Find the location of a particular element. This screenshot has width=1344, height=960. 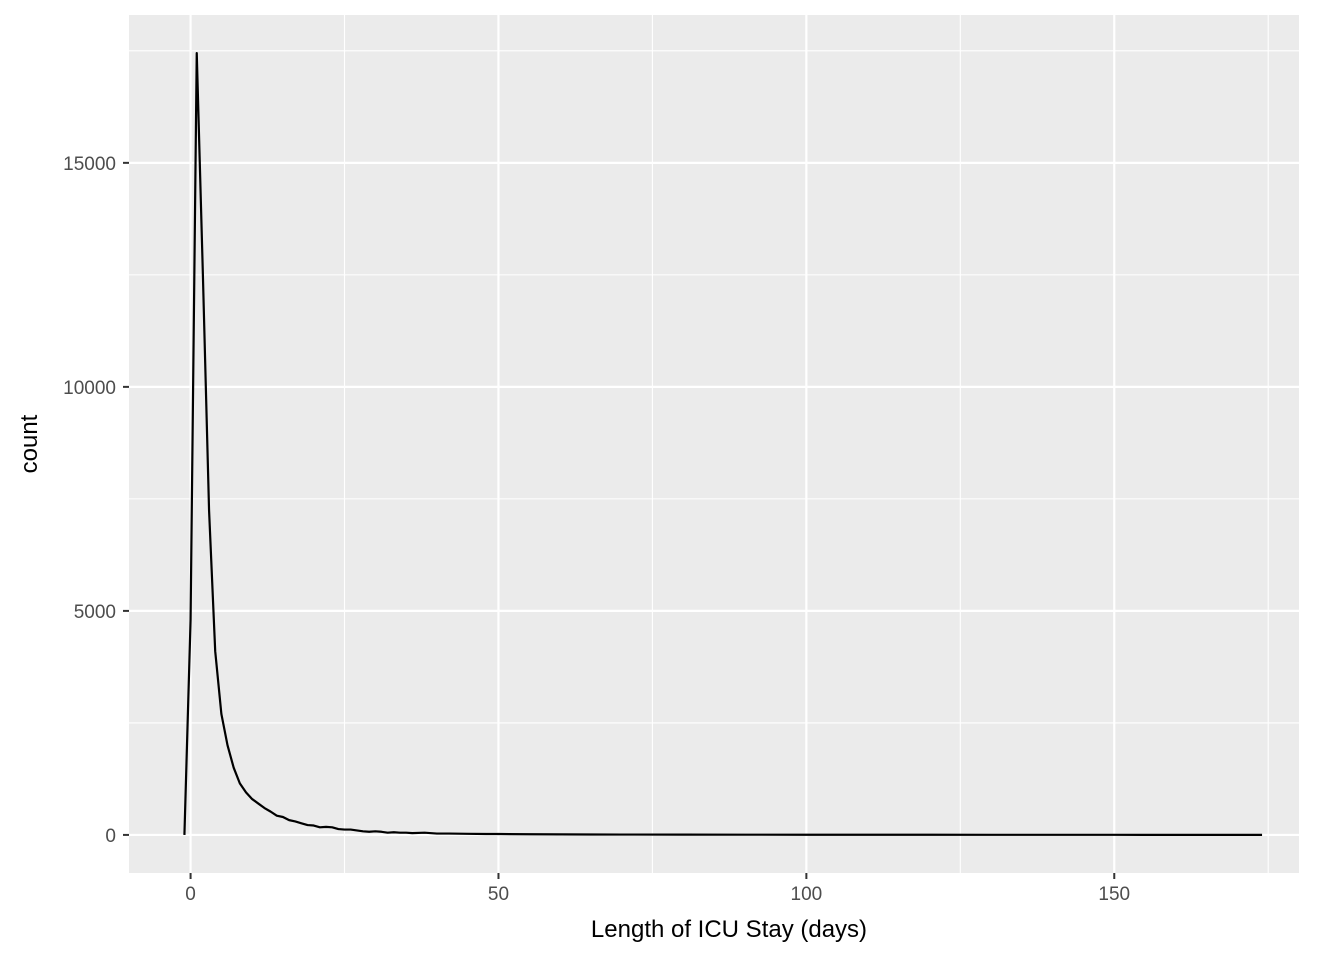

y-tick-label: 15000 is located at coordinates (89, 164).